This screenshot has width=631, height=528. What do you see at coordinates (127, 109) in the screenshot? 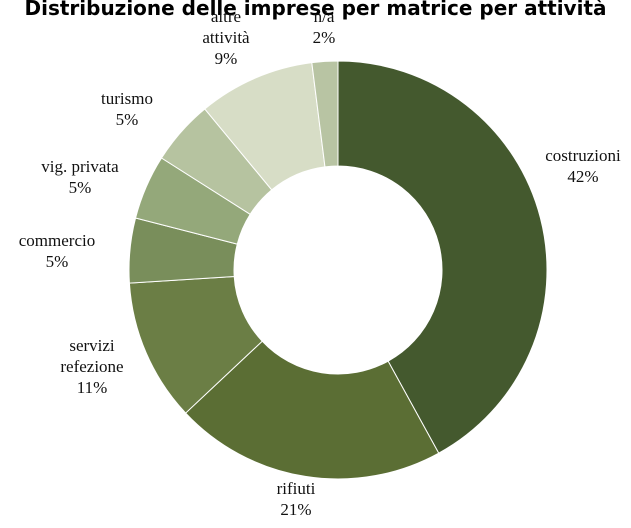
I see `slice-label: turismo 5%` at bounding box center [127, 109].